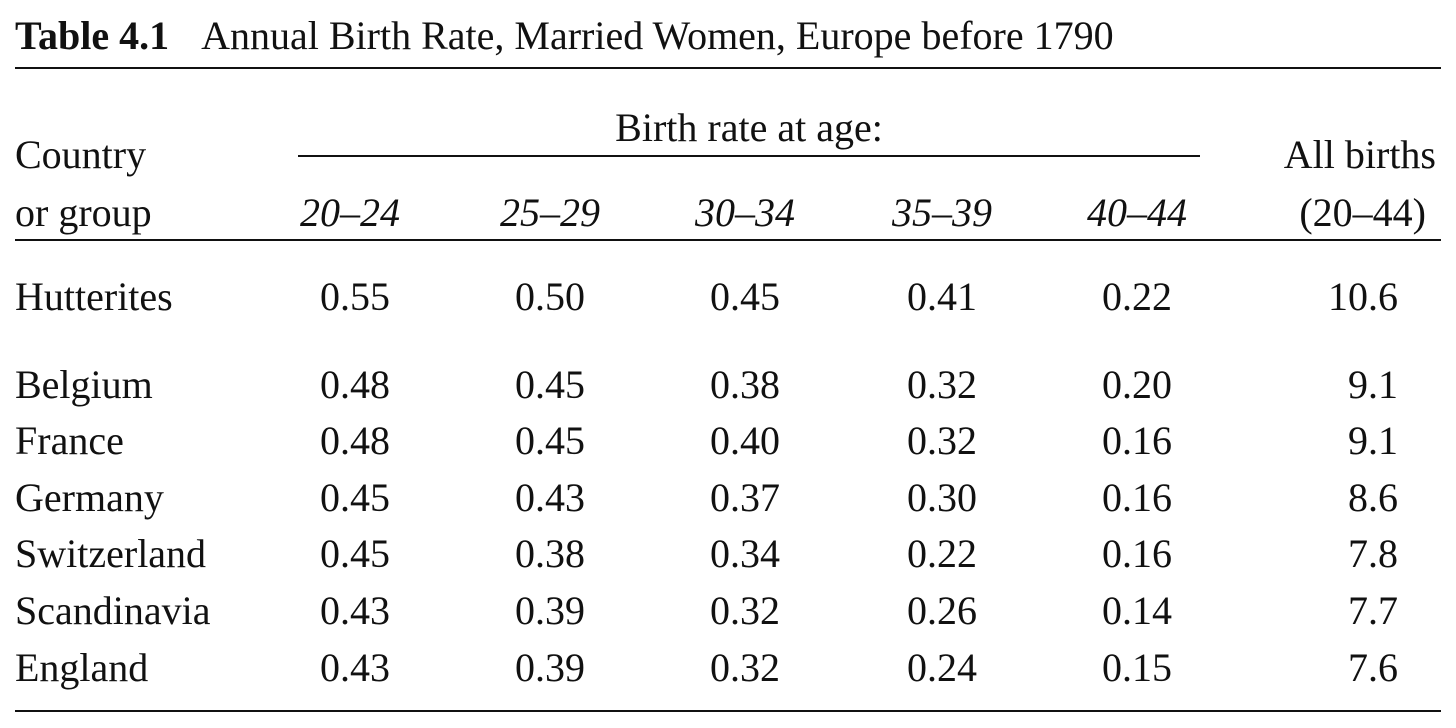  What do you see at coordinates (1362, 212) in the screenshot?
I see `header-all-births-line2: (20–44)` at bounding box center [1362, 212].